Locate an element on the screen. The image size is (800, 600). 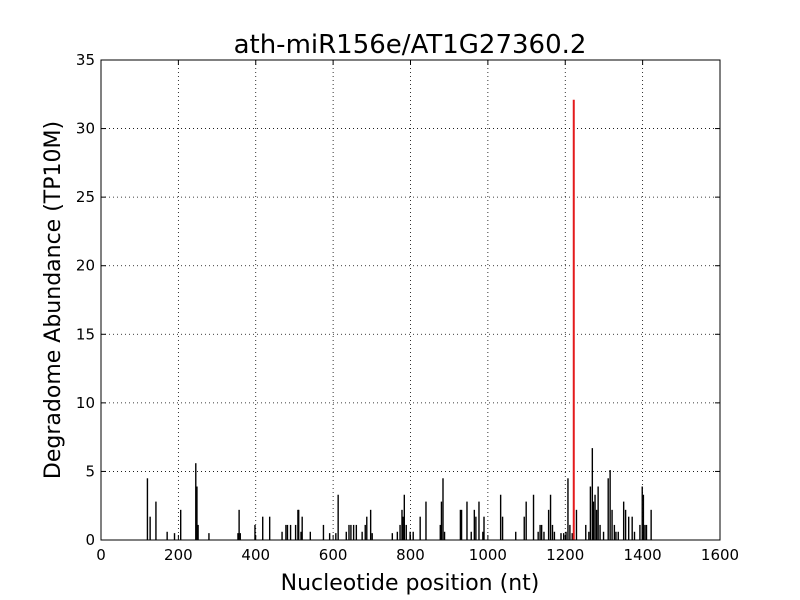
x-axis-label: Nucleotide position (nt) is located at coordinates (410, 583).